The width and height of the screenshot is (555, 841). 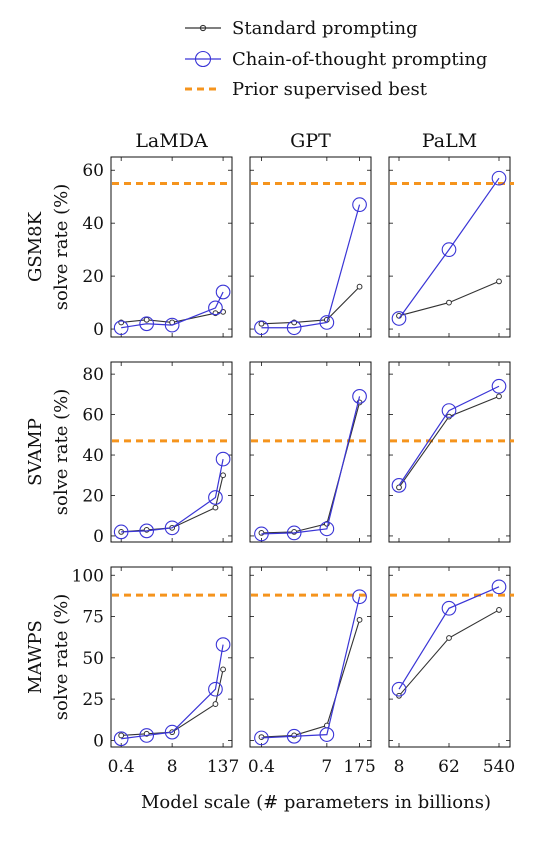 What do you see at coordinates (93, 659) in the screenshot?
I see `y-tick-label: 50` at bounding box center [93, 659].